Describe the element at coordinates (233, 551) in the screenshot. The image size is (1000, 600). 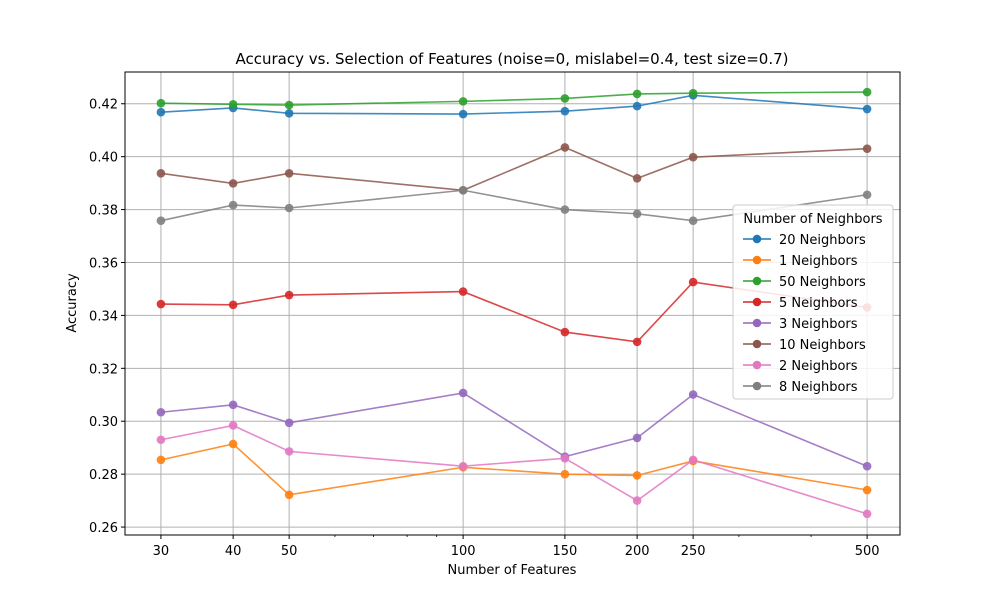
I see `x-tick-label: 40` at that location.